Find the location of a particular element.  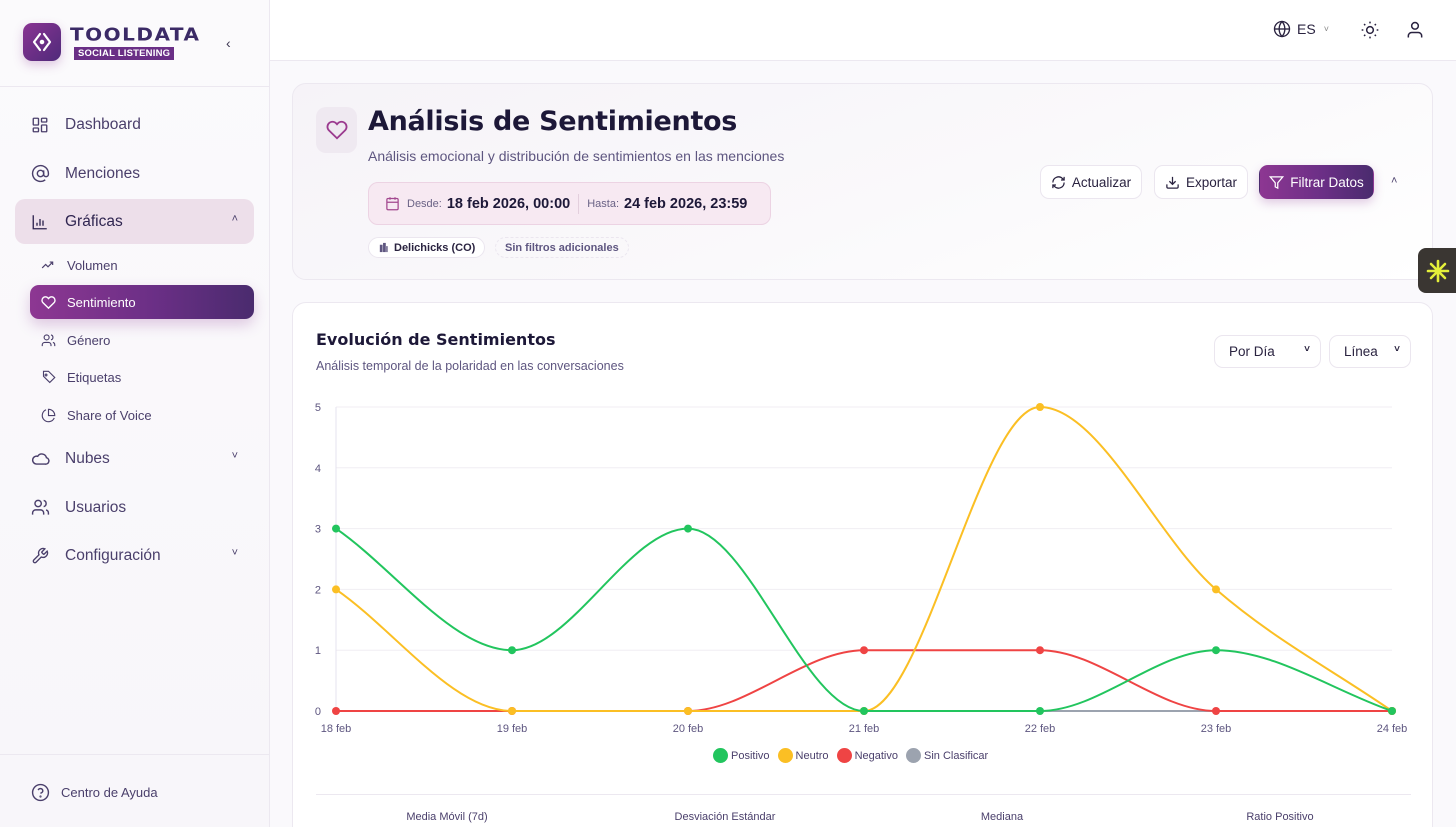

chip-label: Sin filtros adicionales is located at coordinates (562, 247).